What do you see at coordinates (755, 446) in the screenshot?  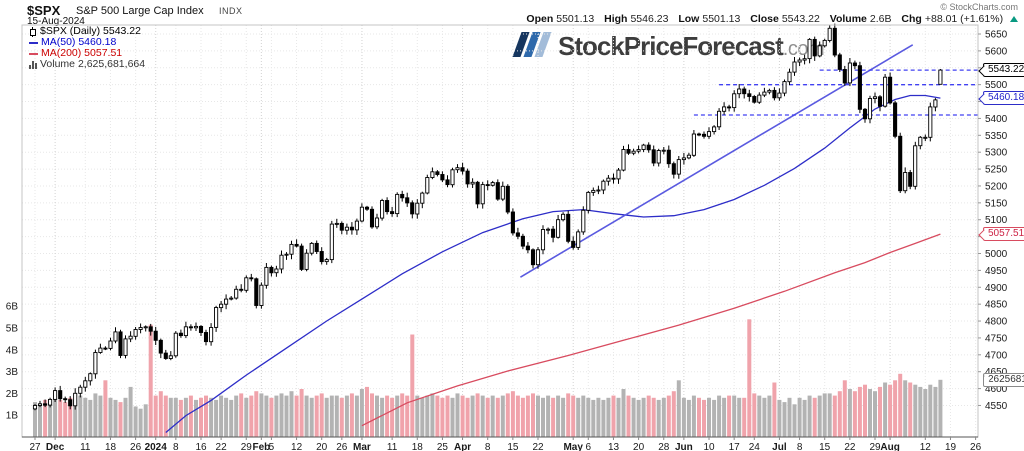 I see `svg-text: 24` at bounding box center [755, 446].